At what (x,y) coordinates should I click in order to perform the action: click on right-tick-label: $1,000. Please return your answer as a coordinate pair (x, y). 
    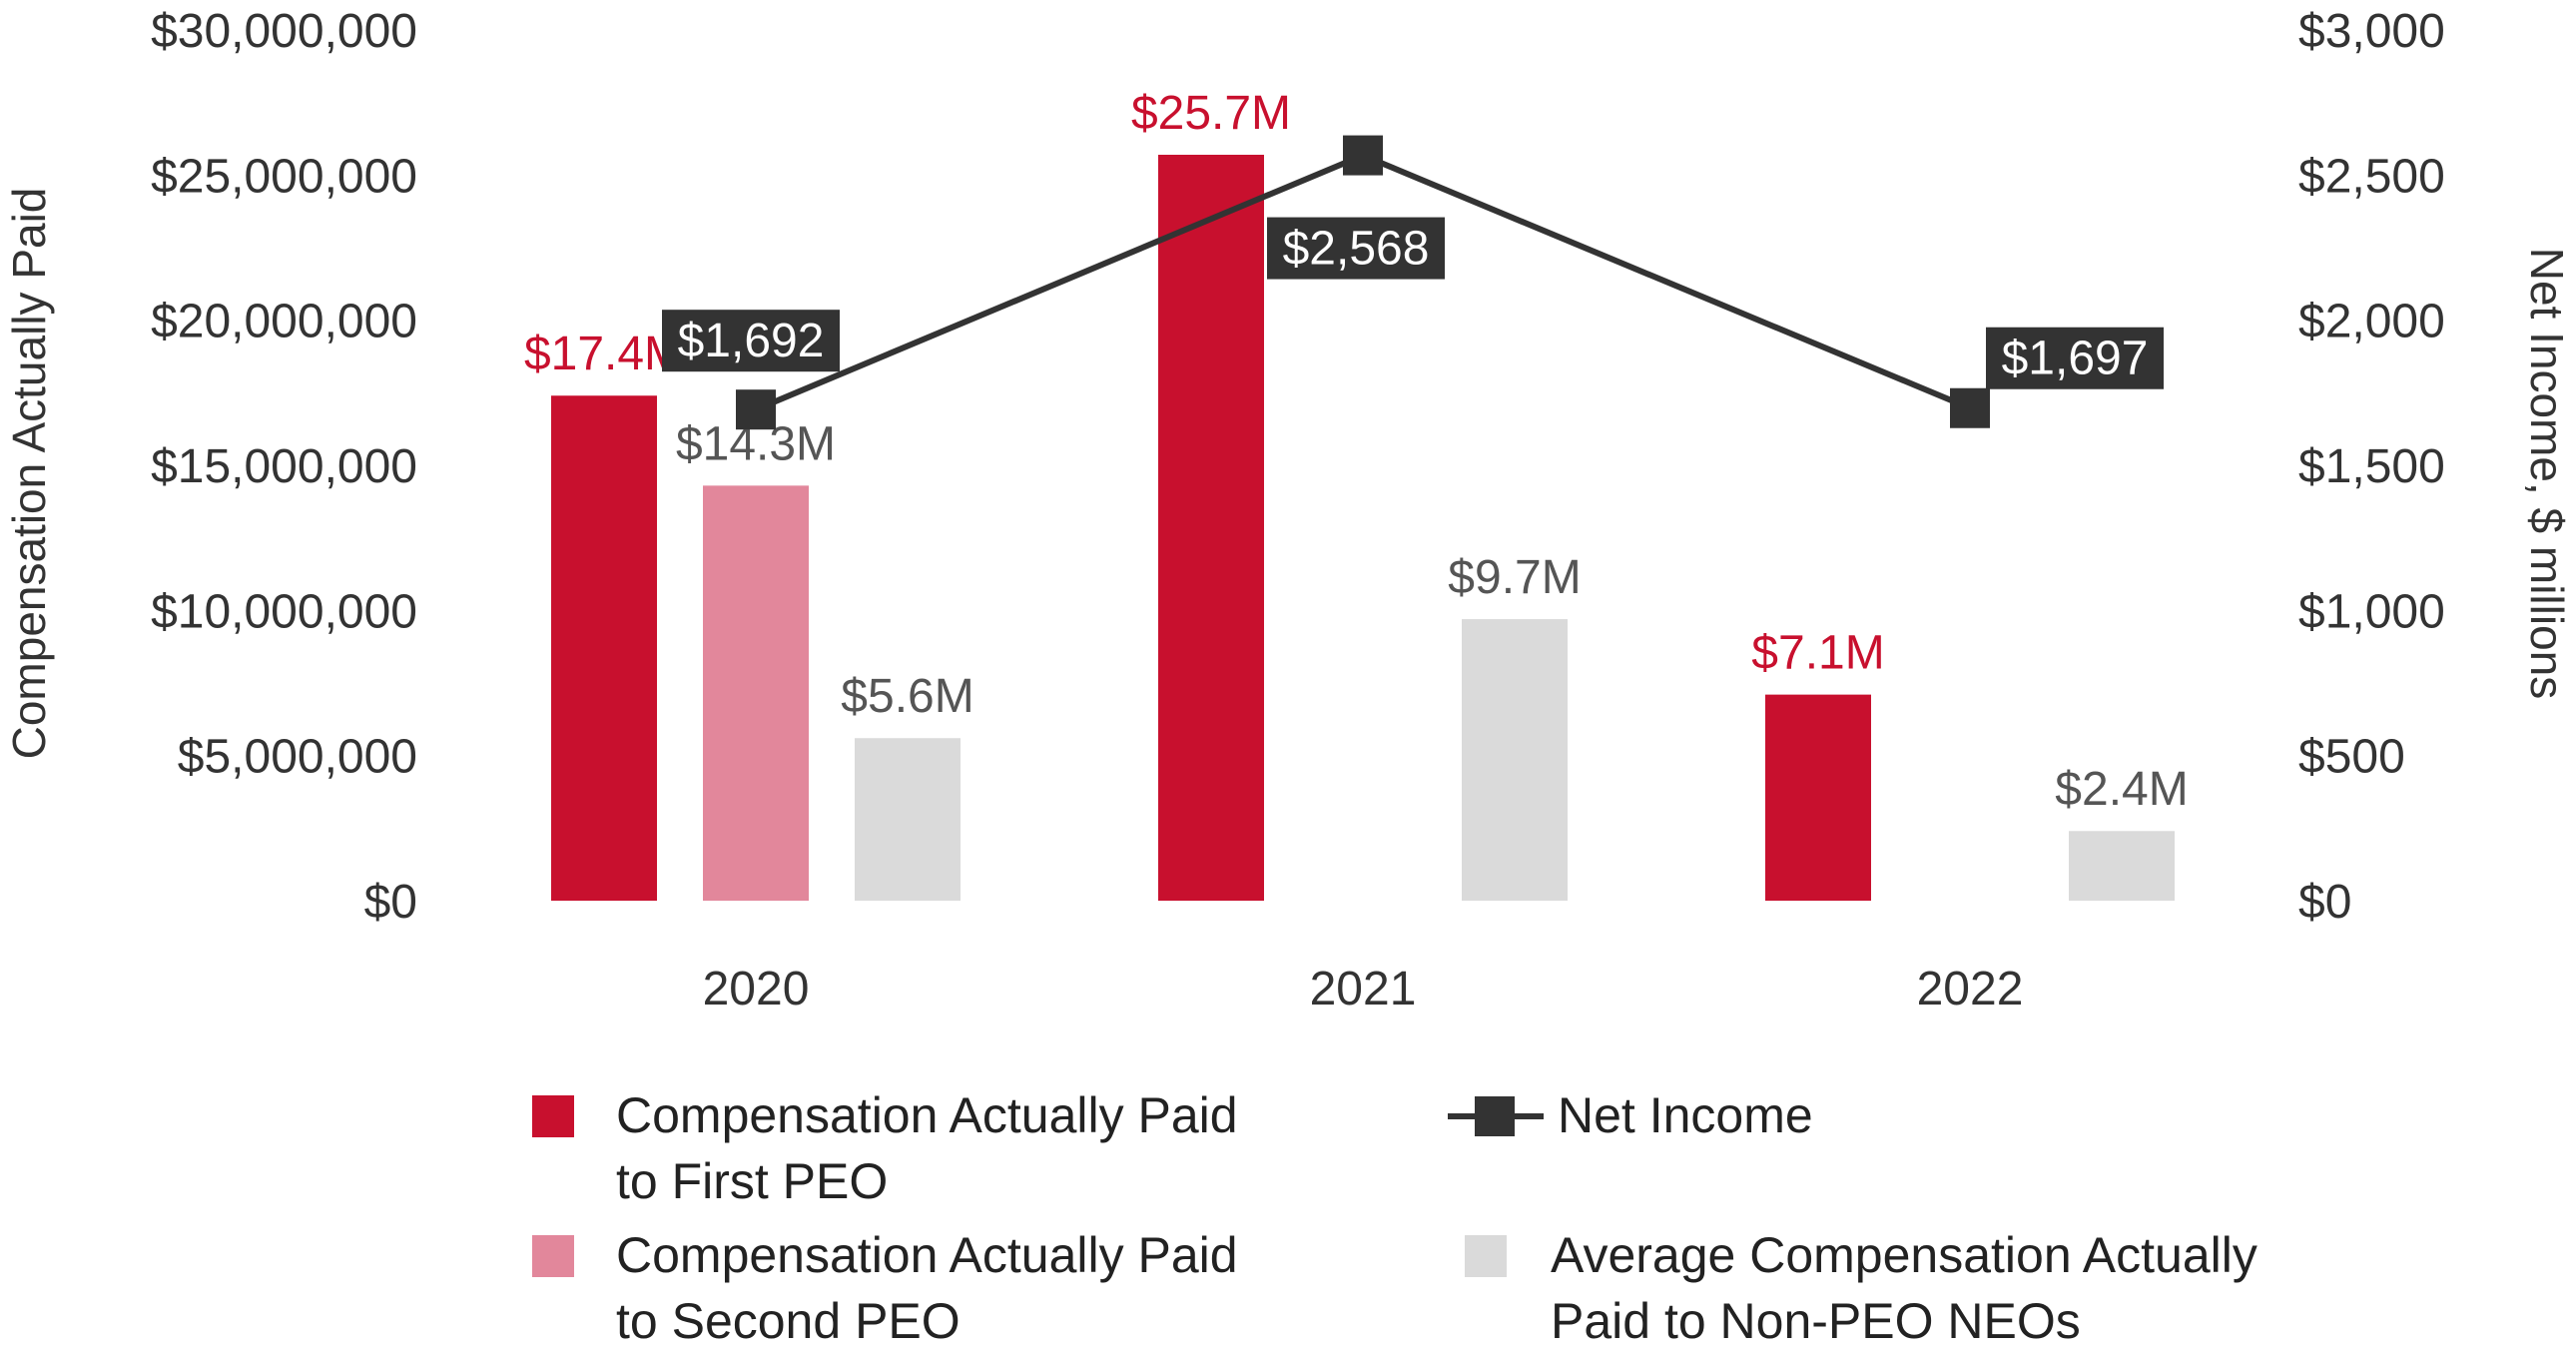
    Looking at the image, I should click on (2372, 612).